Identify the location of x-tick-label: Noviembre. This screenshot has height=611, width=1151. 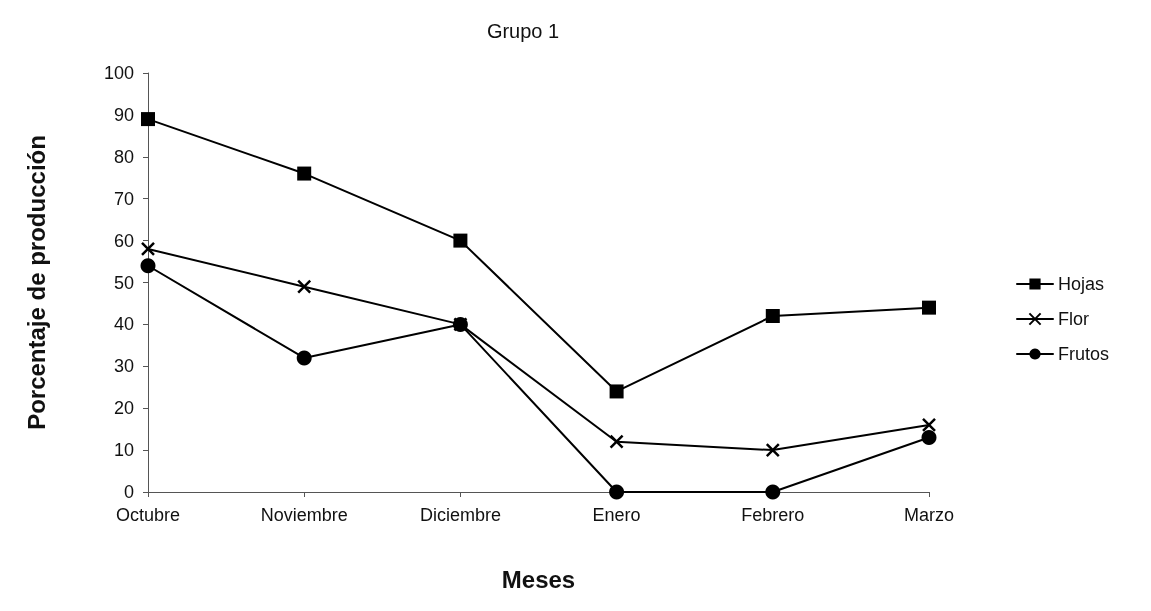
(304, 515).